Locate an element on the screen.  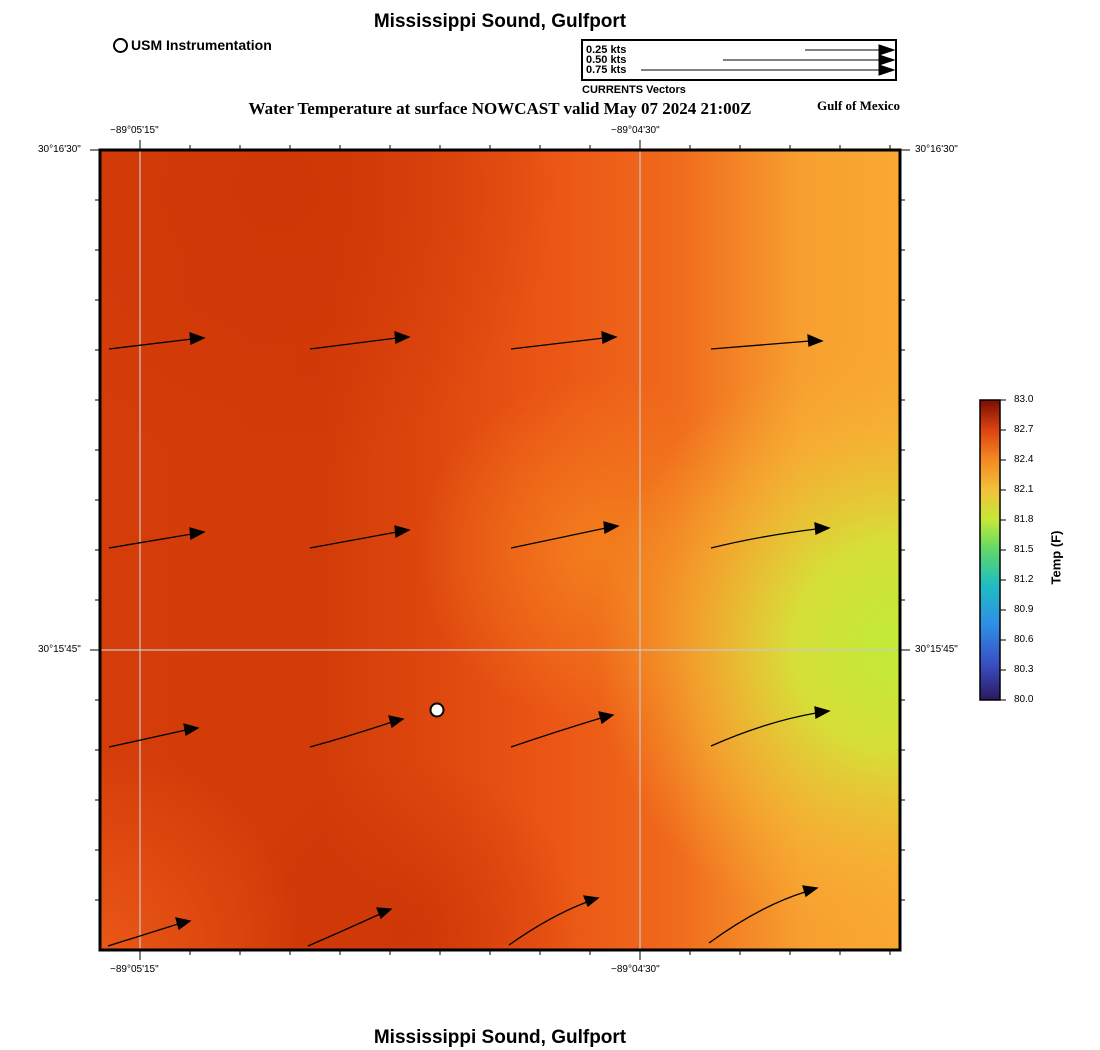
vector-scale-arrows is located at coordinates (768, 60).